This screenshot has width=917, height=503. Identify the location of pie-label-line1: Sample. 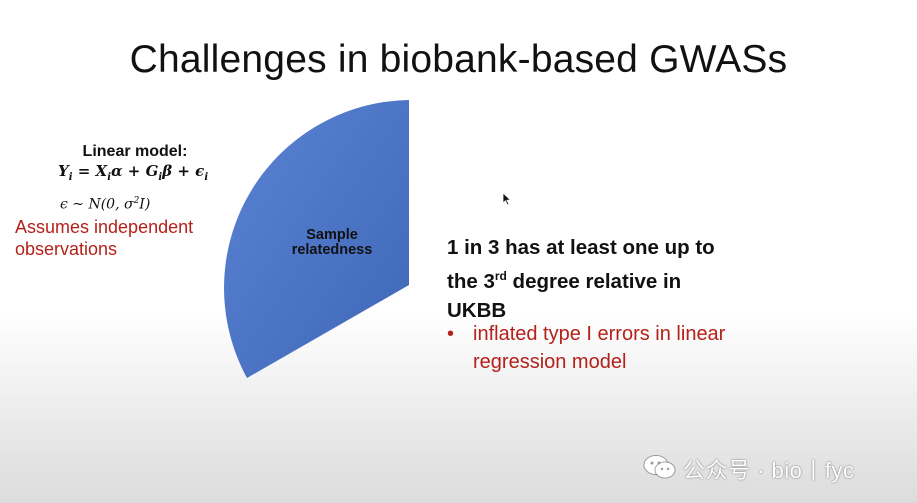
(332, 235).